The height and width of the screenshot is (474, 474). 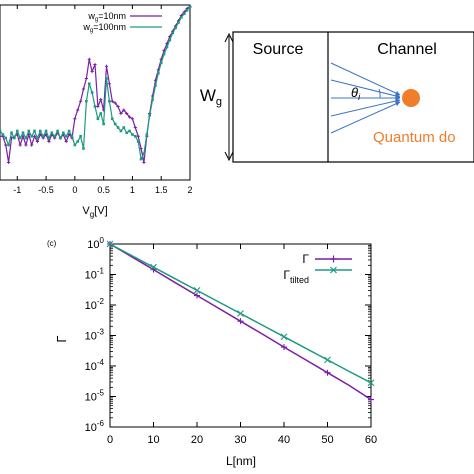 I want to click on panel-a-x-axis-label: Vg[V], so click(x=94, y=212).